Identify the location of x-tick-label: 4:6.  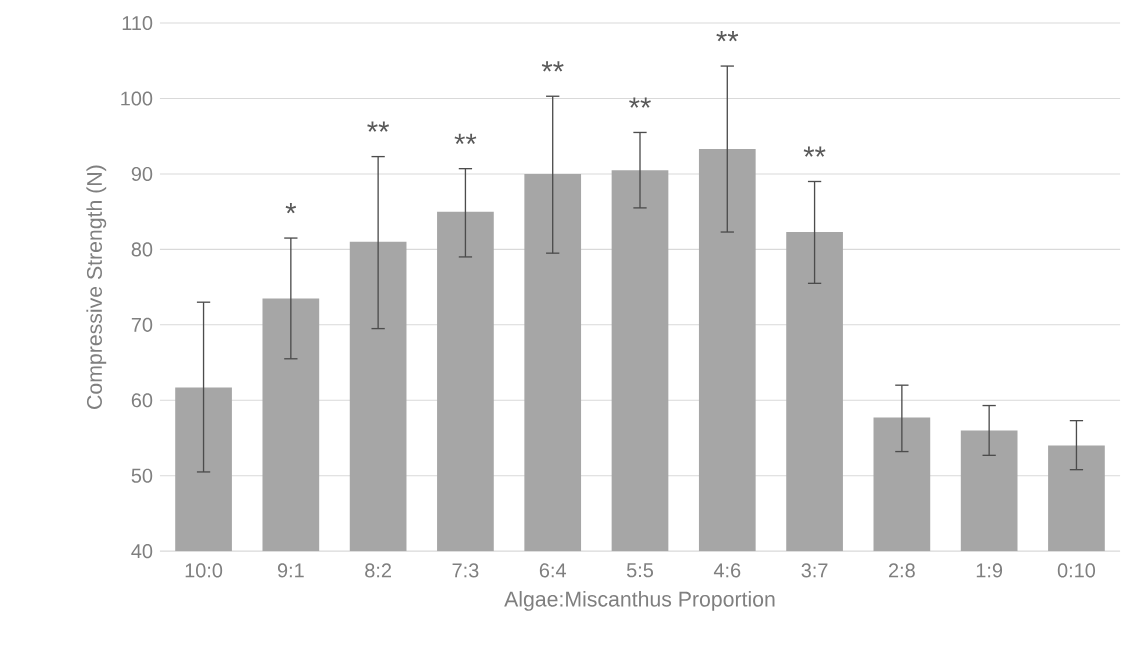
(727, 570).